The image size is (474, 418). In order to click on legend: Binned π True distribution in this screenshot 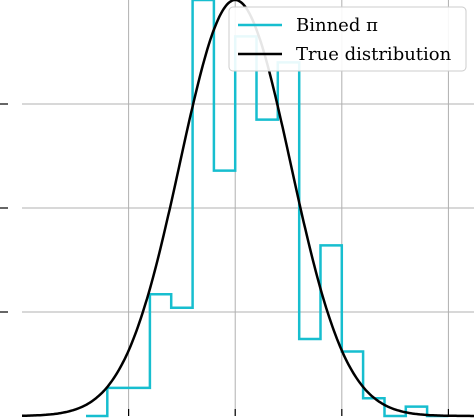, I will do `click(347, 39)`.